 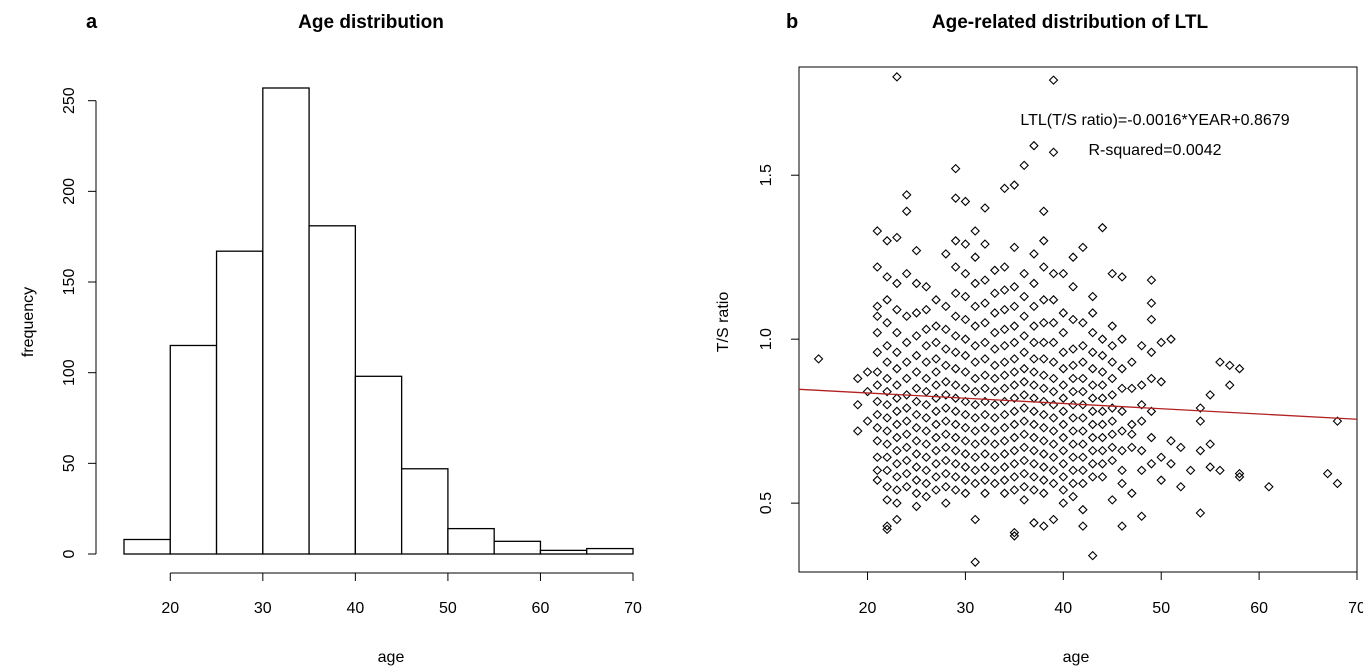 I want to click on histogram-bar, so click(x=286, y=321).